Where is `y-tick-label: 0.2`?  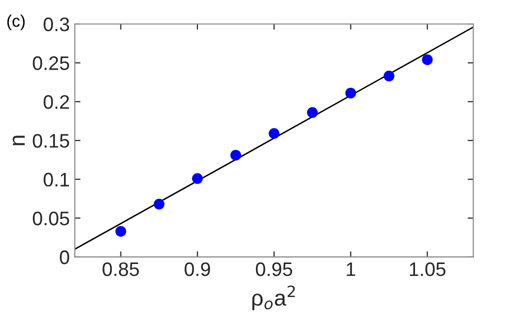
y-tick-label: 0.2 is located at coordinates (56, 102).